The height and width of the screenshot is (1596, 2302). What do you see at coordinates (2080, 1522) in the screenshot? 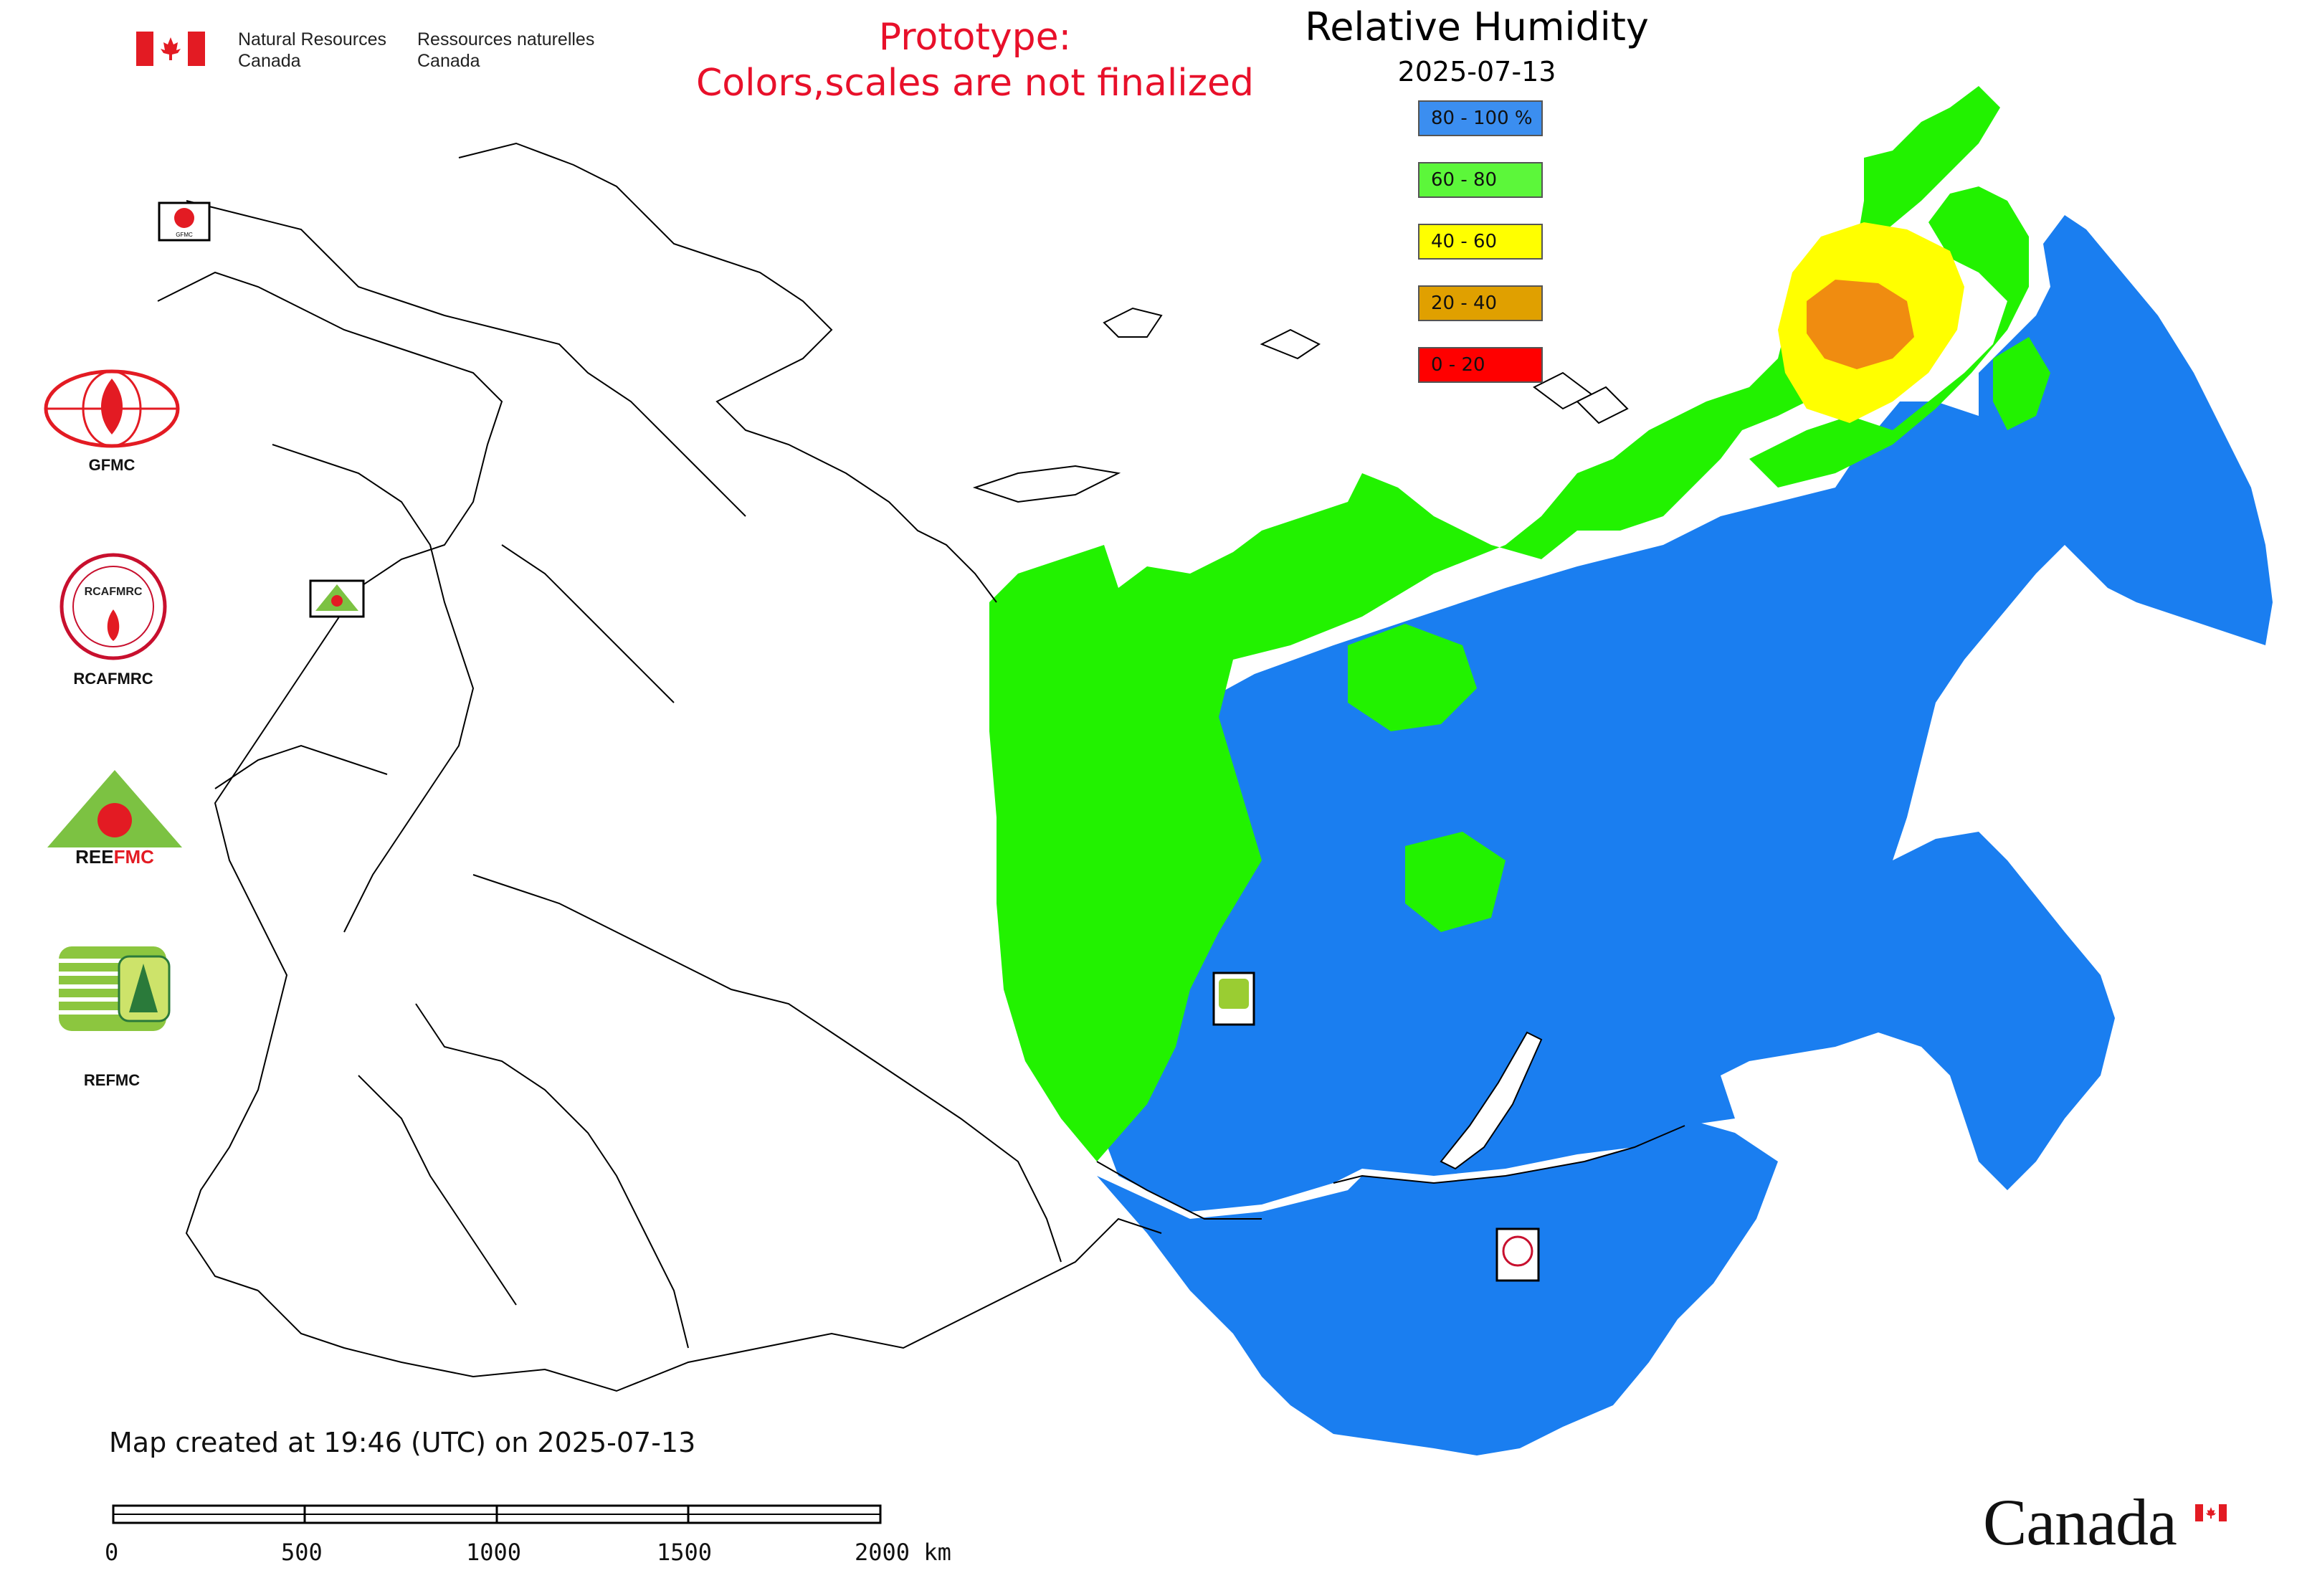
I see `canada-wordmark: Canada` at bounding box center [2080, 1522].